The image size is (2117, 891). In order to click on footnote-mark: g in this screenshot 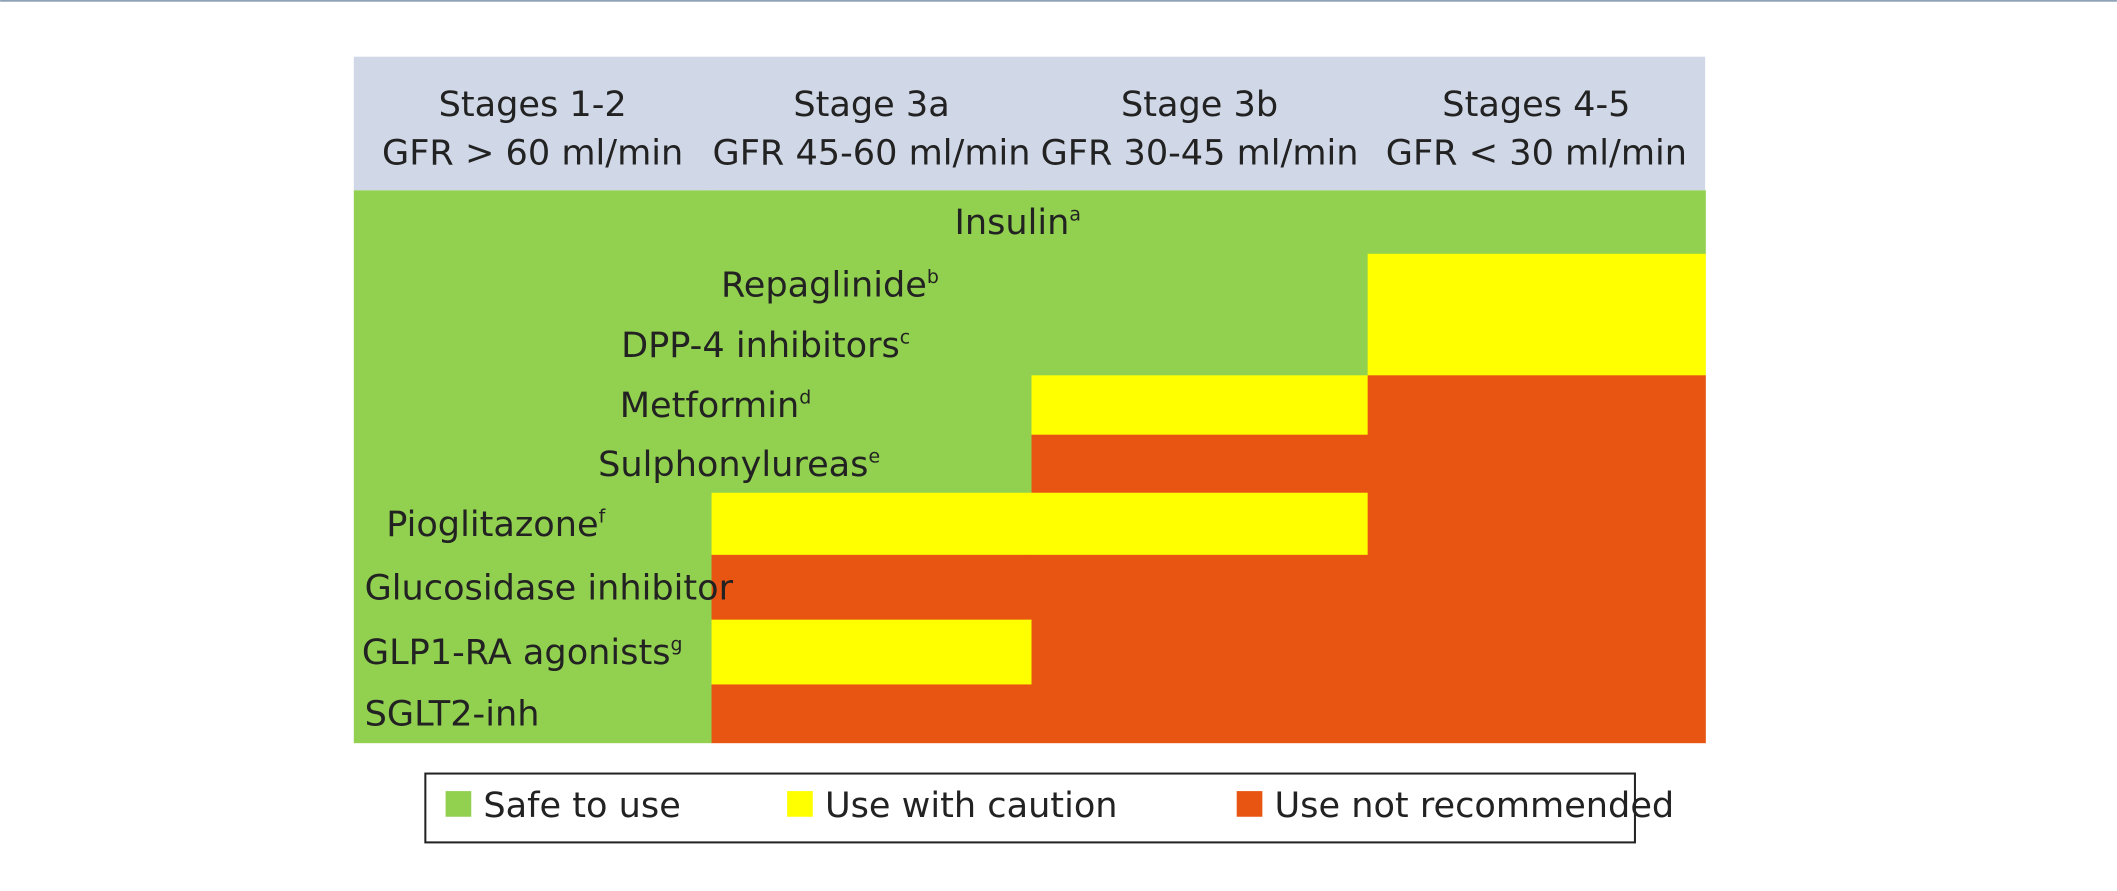, I will do `click(677, 645)`.